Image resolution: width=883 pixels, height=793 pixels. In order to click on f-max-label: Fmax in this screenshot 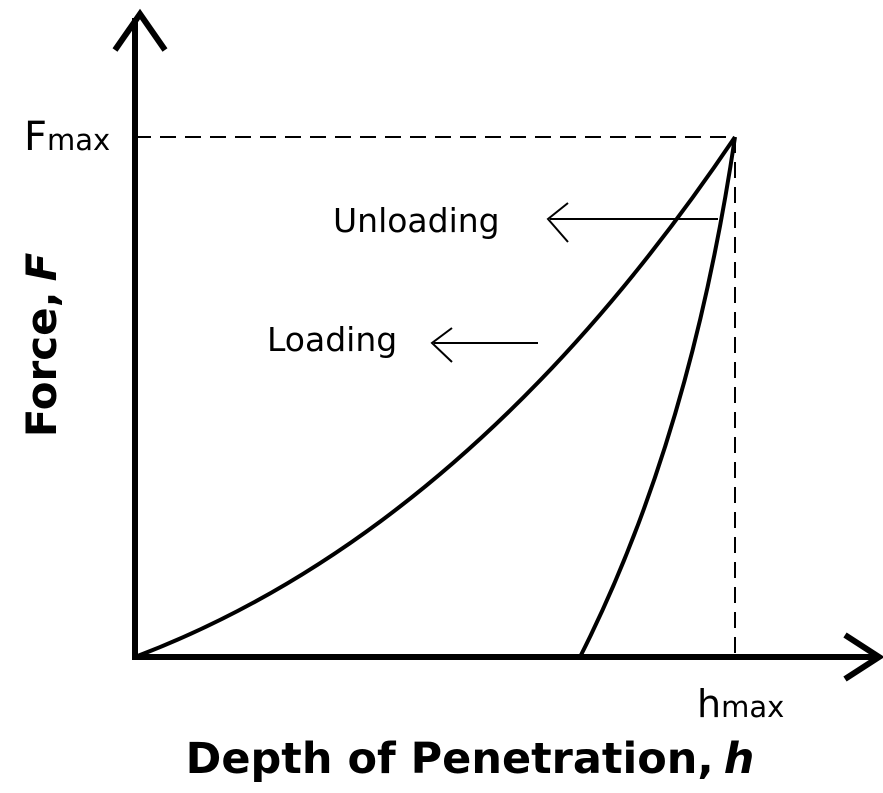, I will do `click(67, 137)`.